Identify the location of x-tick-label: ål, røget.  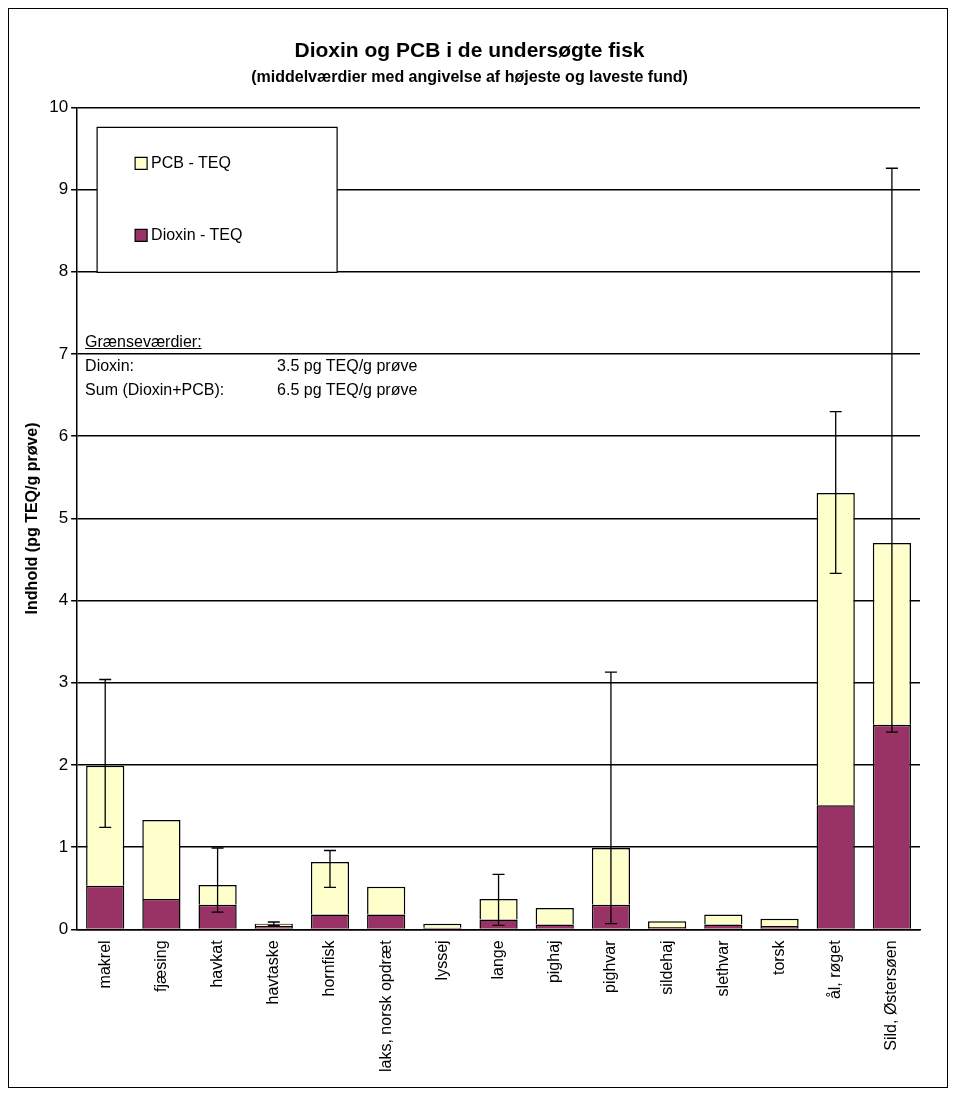
(835, 969).